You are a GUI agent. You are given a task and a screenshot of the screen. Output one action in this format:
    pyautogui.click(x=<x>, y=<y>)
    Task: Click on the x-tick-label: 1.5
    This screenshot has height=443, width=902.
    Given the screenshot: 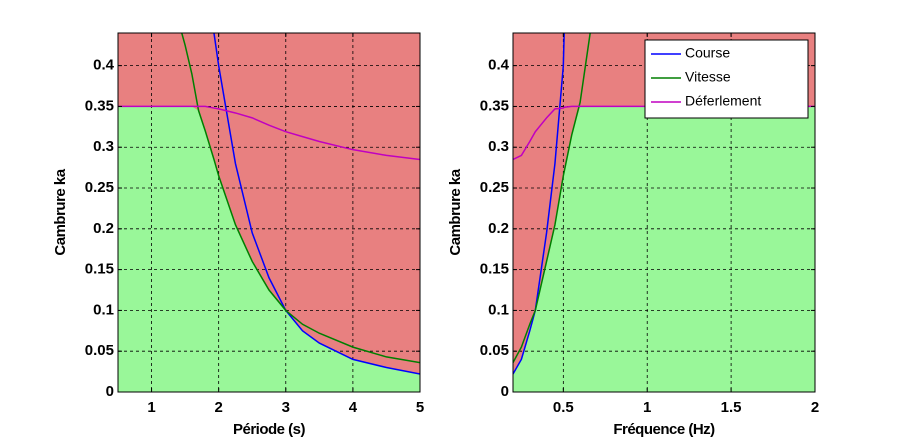 What is the action you would take?
    pyautogui.click(x=731, y=407)
    